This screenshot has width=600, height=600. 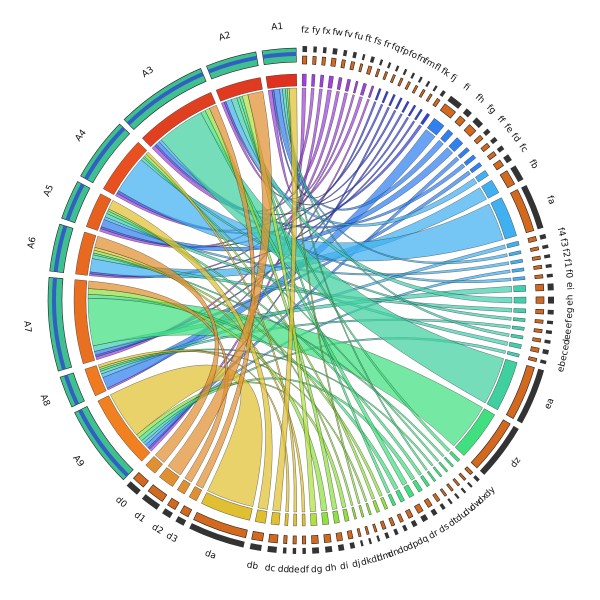 I want to click on segment-label: dd, so click(x=284, y=570).